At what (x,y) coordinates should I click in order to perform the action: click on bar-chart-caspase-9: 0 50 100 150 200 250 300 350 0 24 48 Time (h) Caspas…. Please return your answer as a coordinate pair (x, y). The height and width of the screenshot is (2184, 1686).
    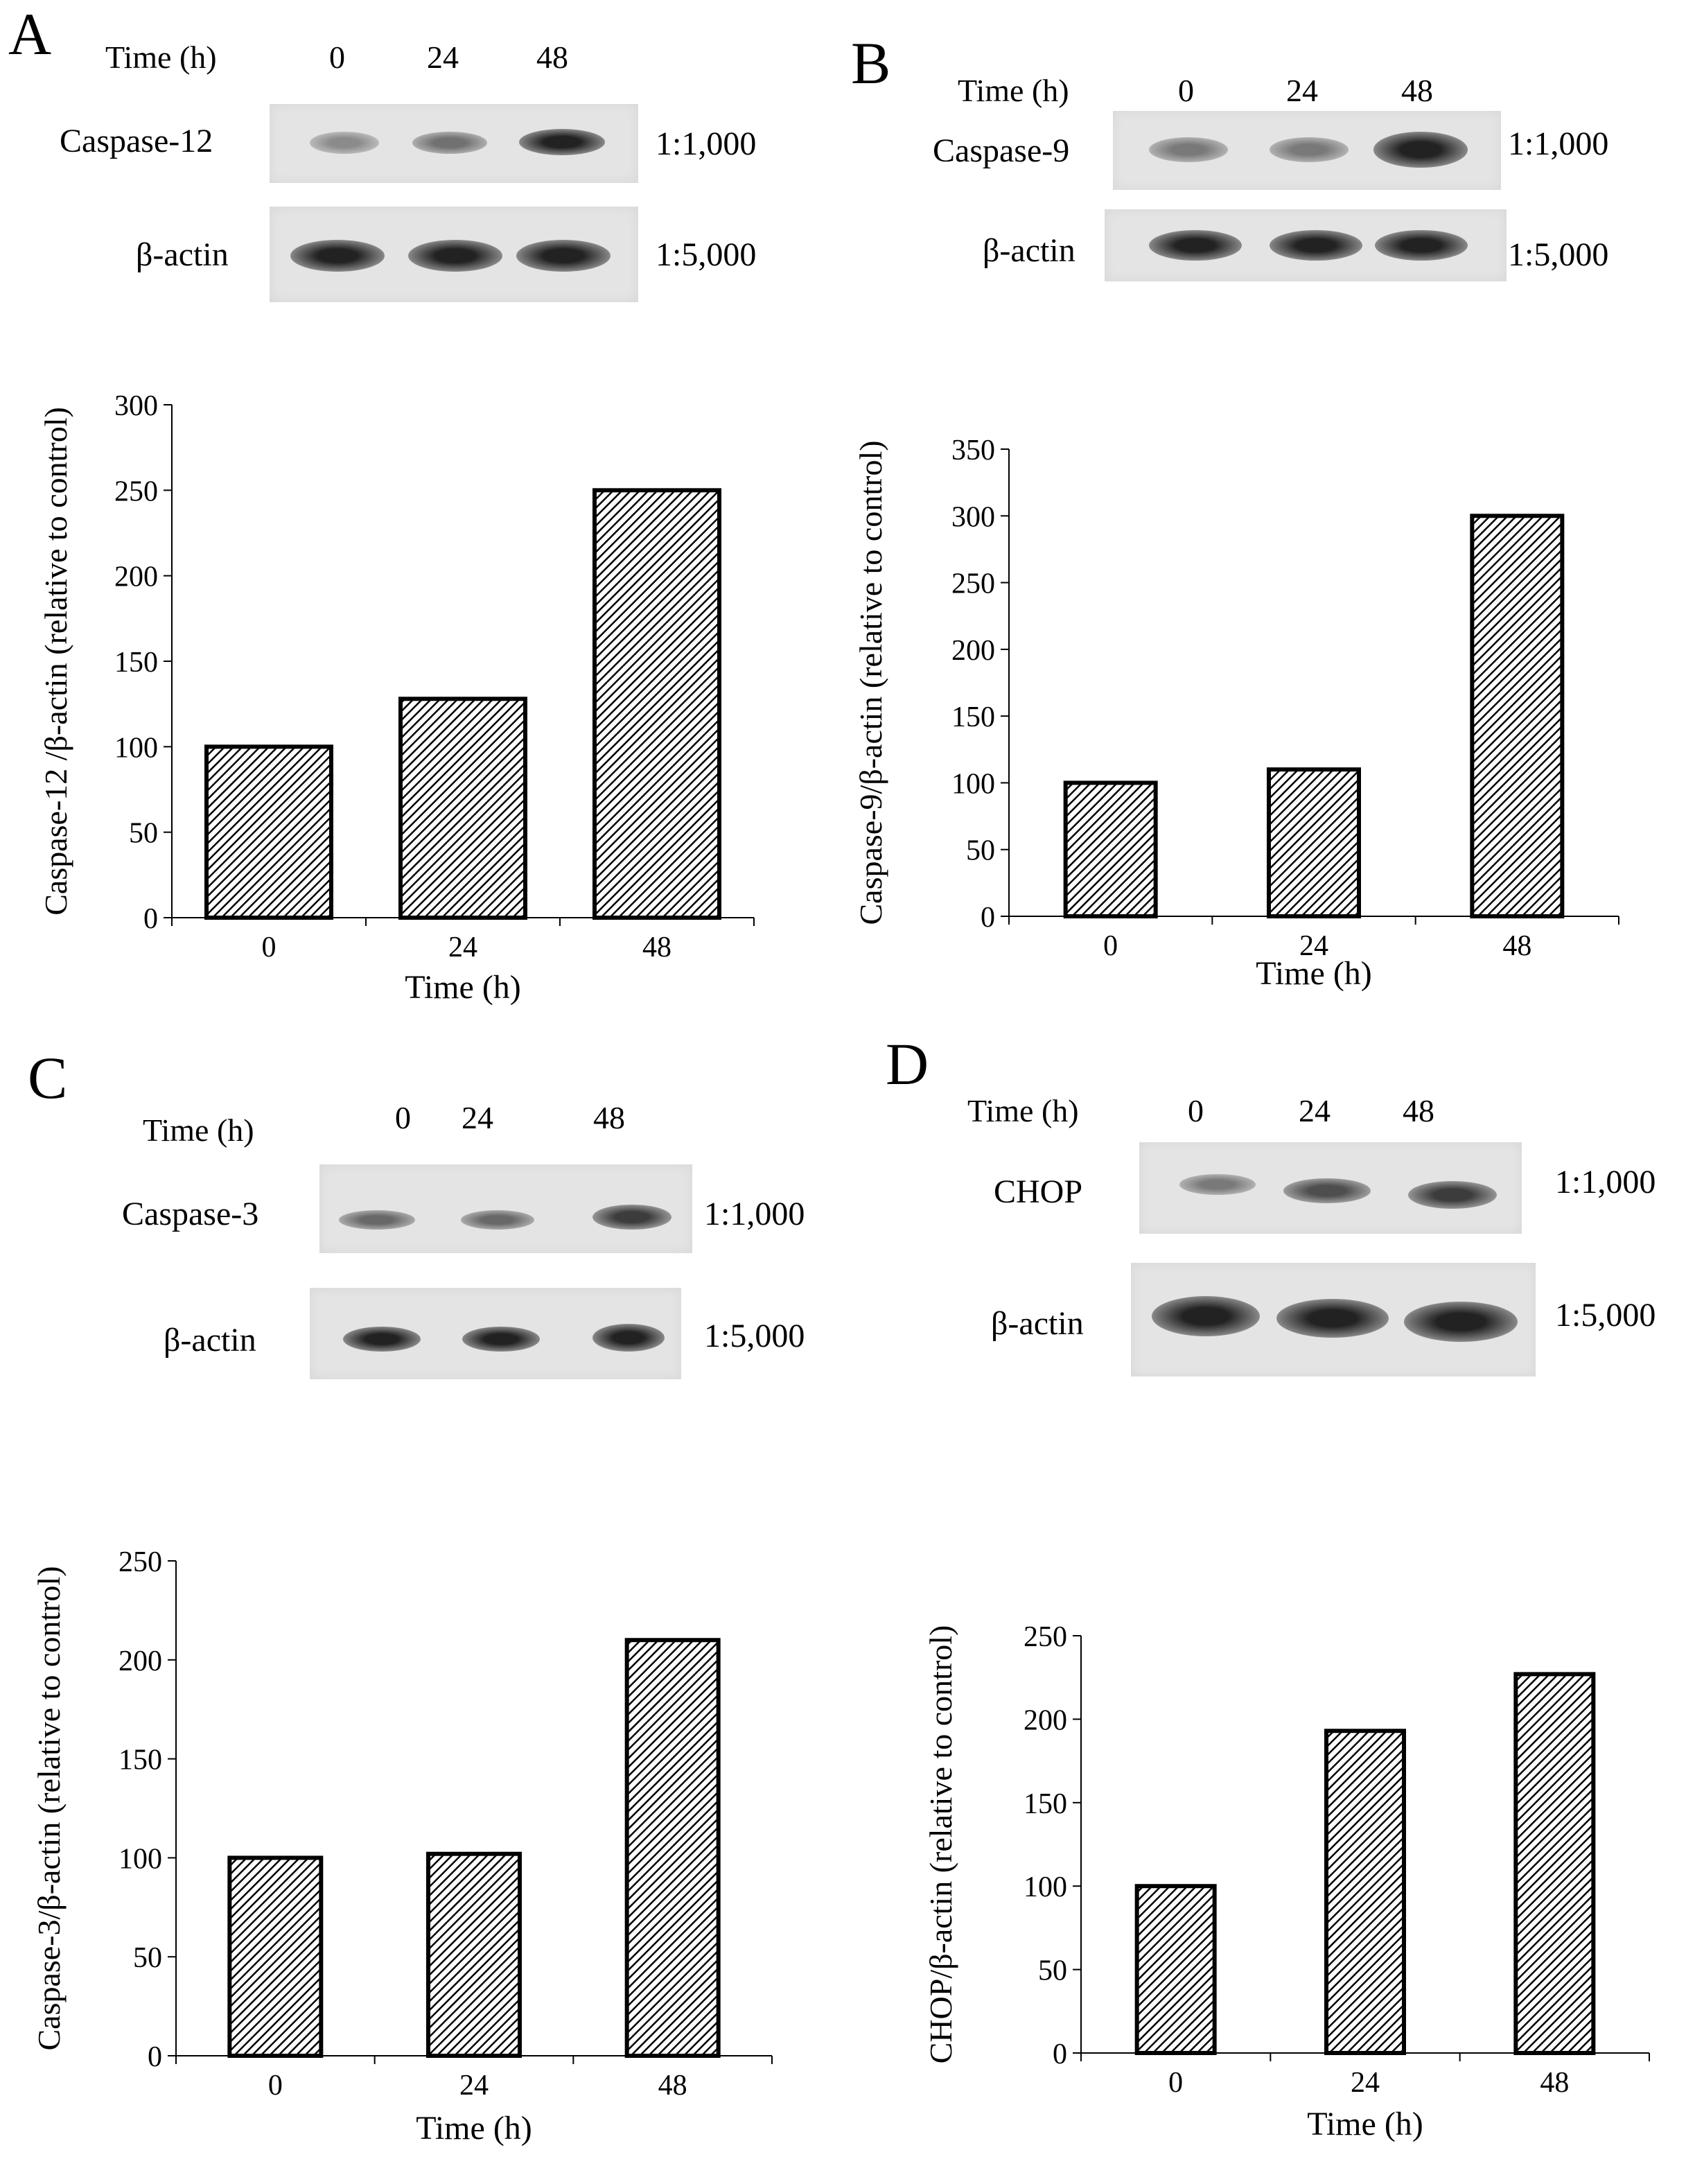
    Looking at the image, I should click on (1236, 713).